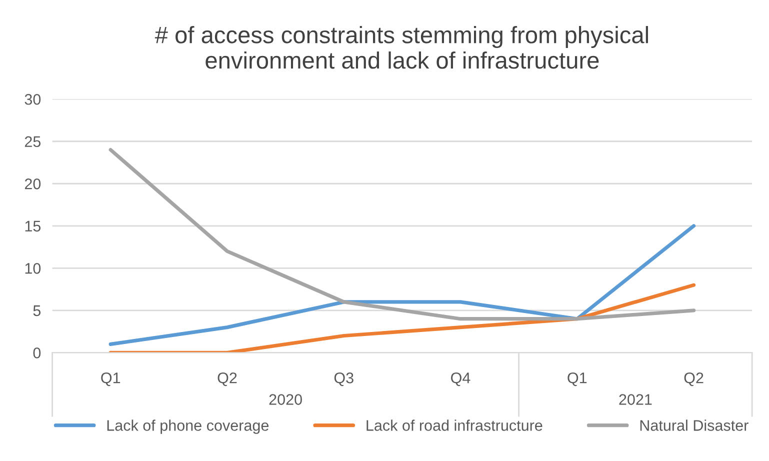 The width and height of the screenshot is (769, 461). Describe the element at coordinates (33, 226) in the screenshot. I see `y-tick-label: 15` at that location.